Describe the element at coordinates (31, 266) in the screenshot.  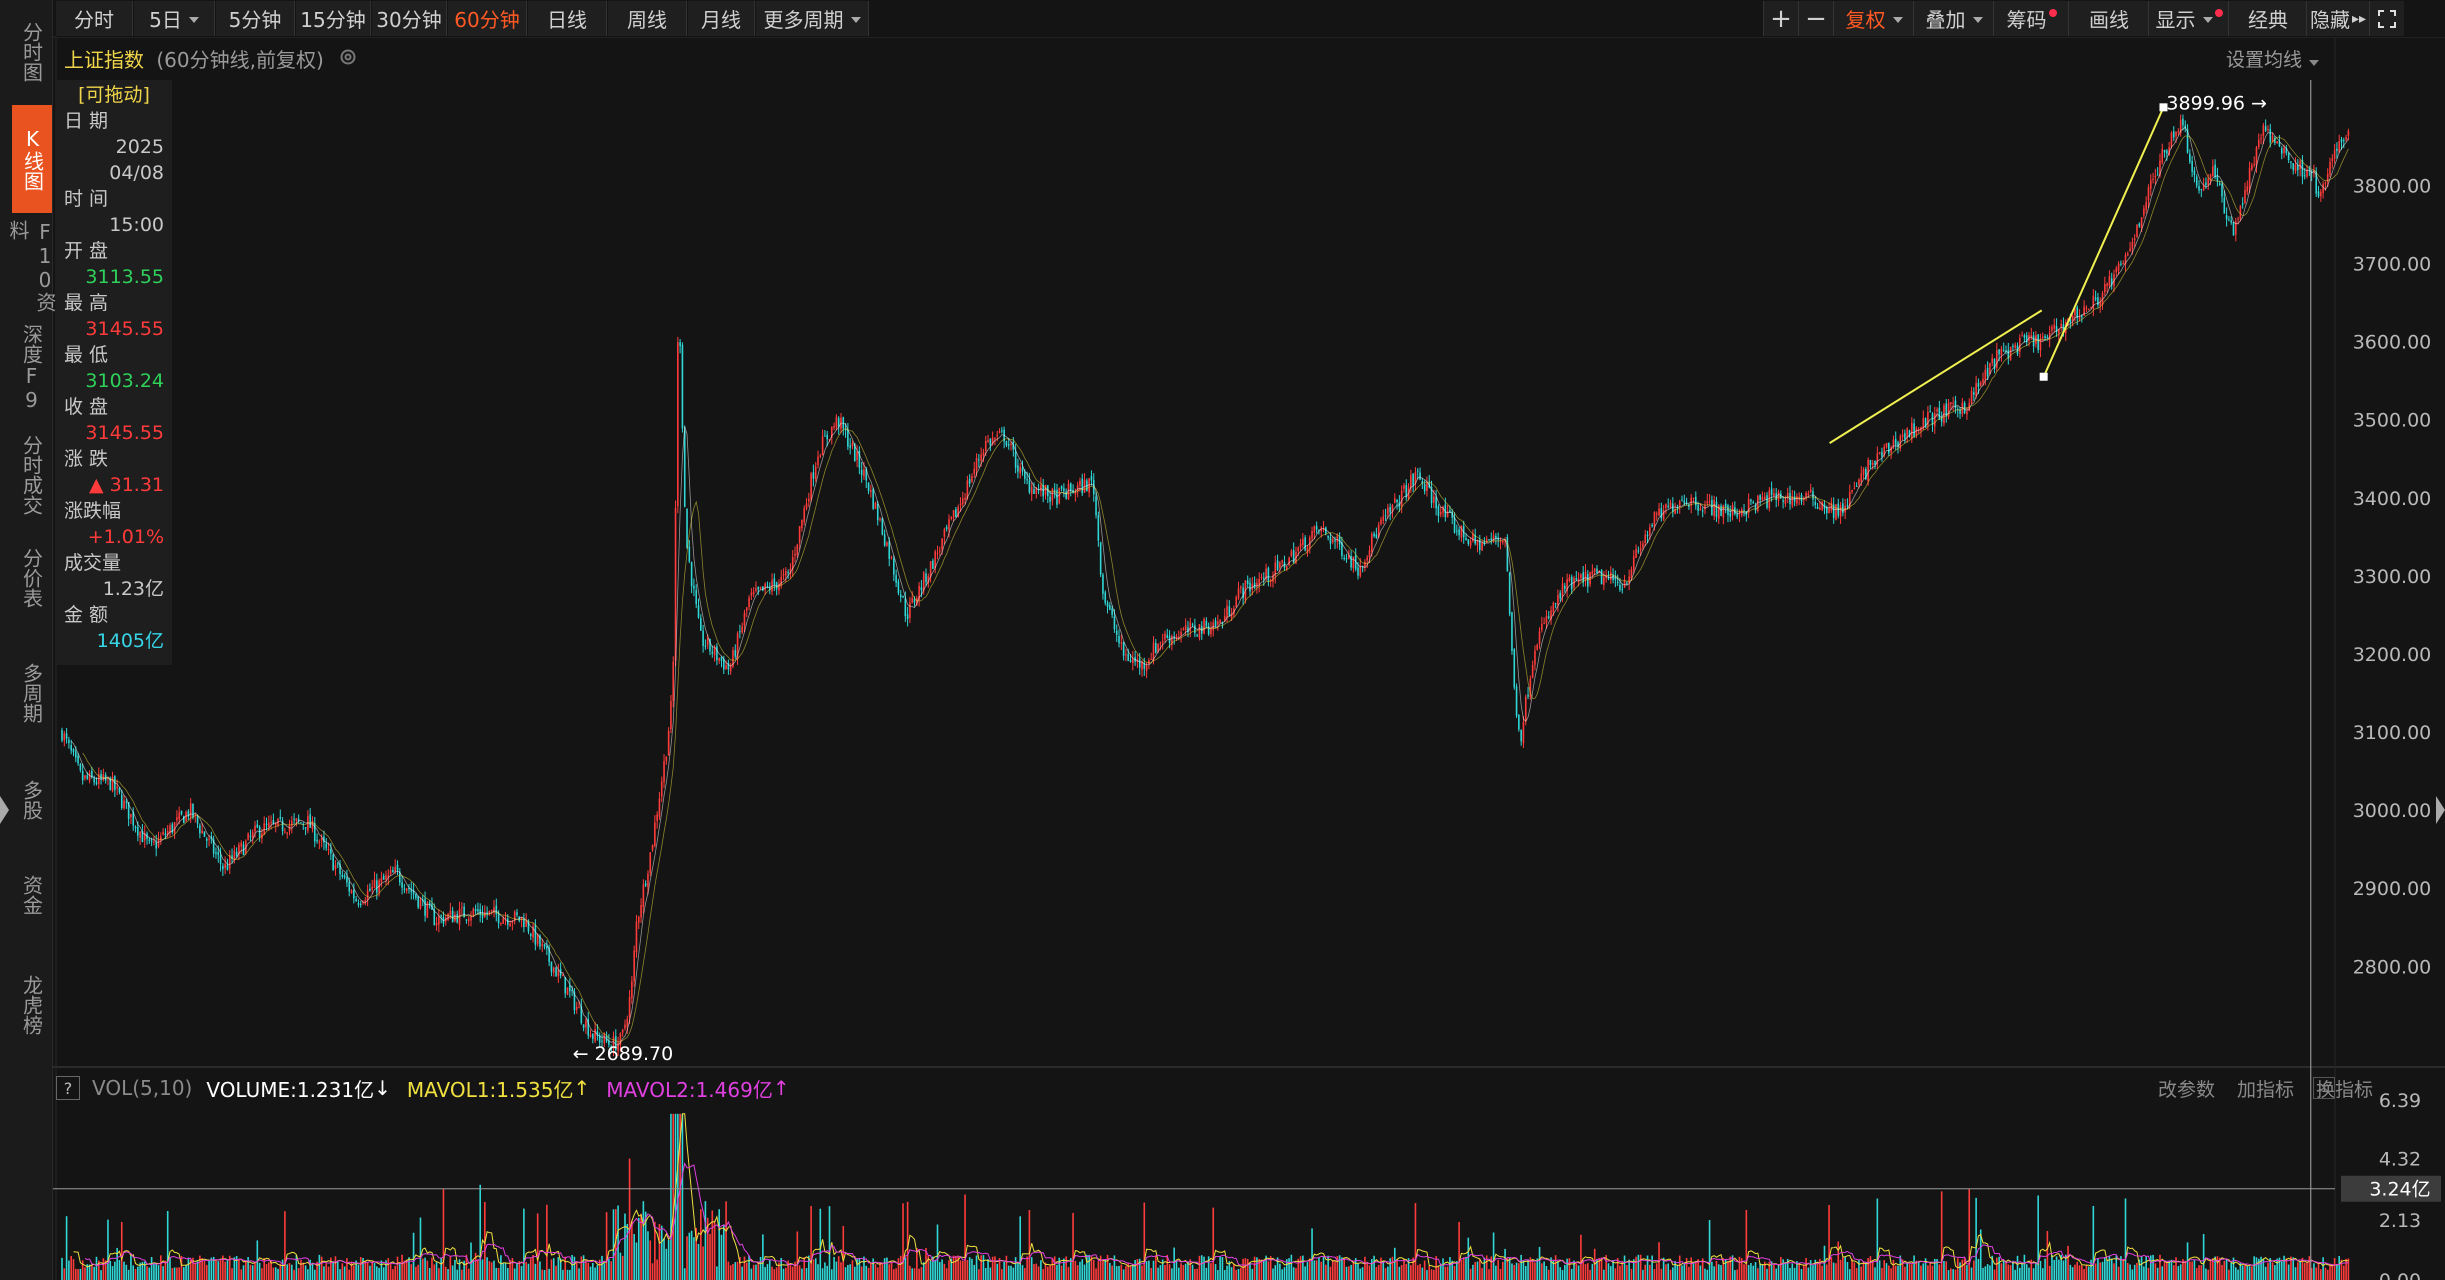
I see `sidebar-item-2: F10资料` at that location.